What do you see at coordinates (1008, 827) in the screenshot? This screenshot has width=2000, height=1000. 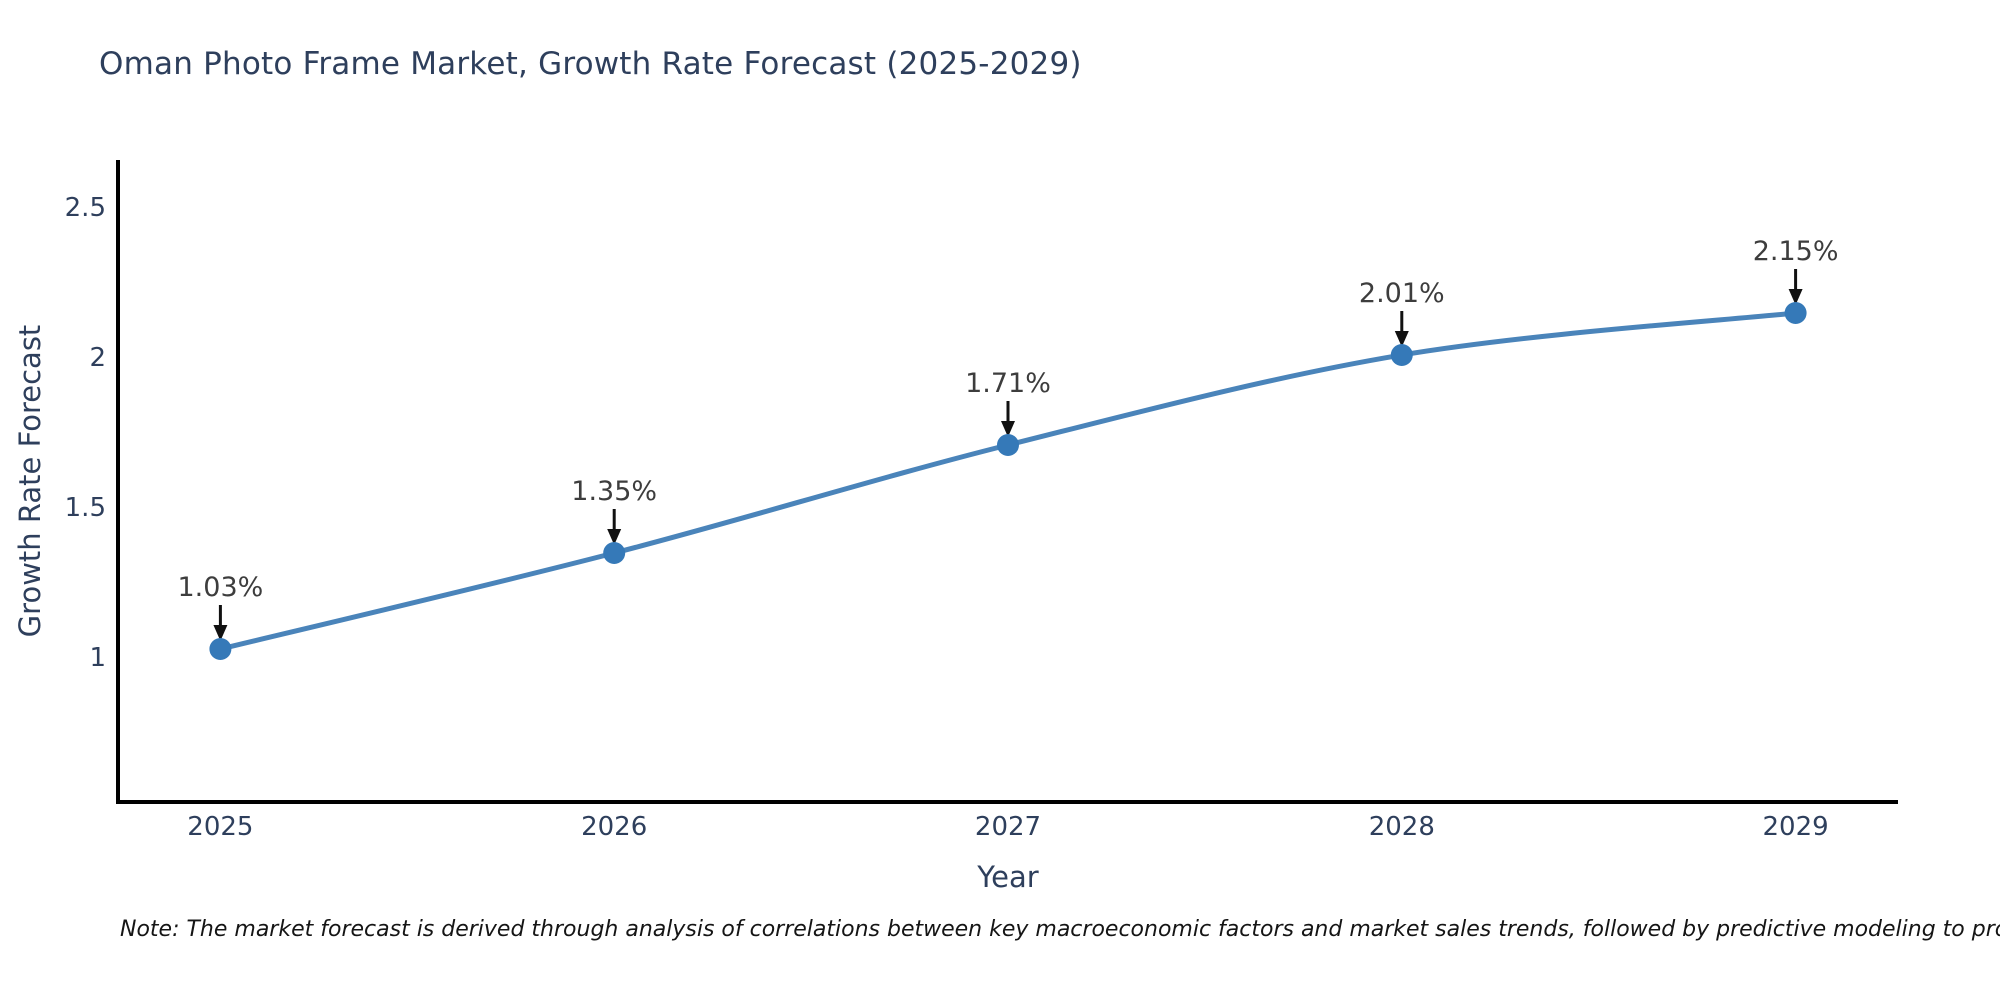 I see `x-axis-tick-label: 2027` at bounding box center [1008, 827].